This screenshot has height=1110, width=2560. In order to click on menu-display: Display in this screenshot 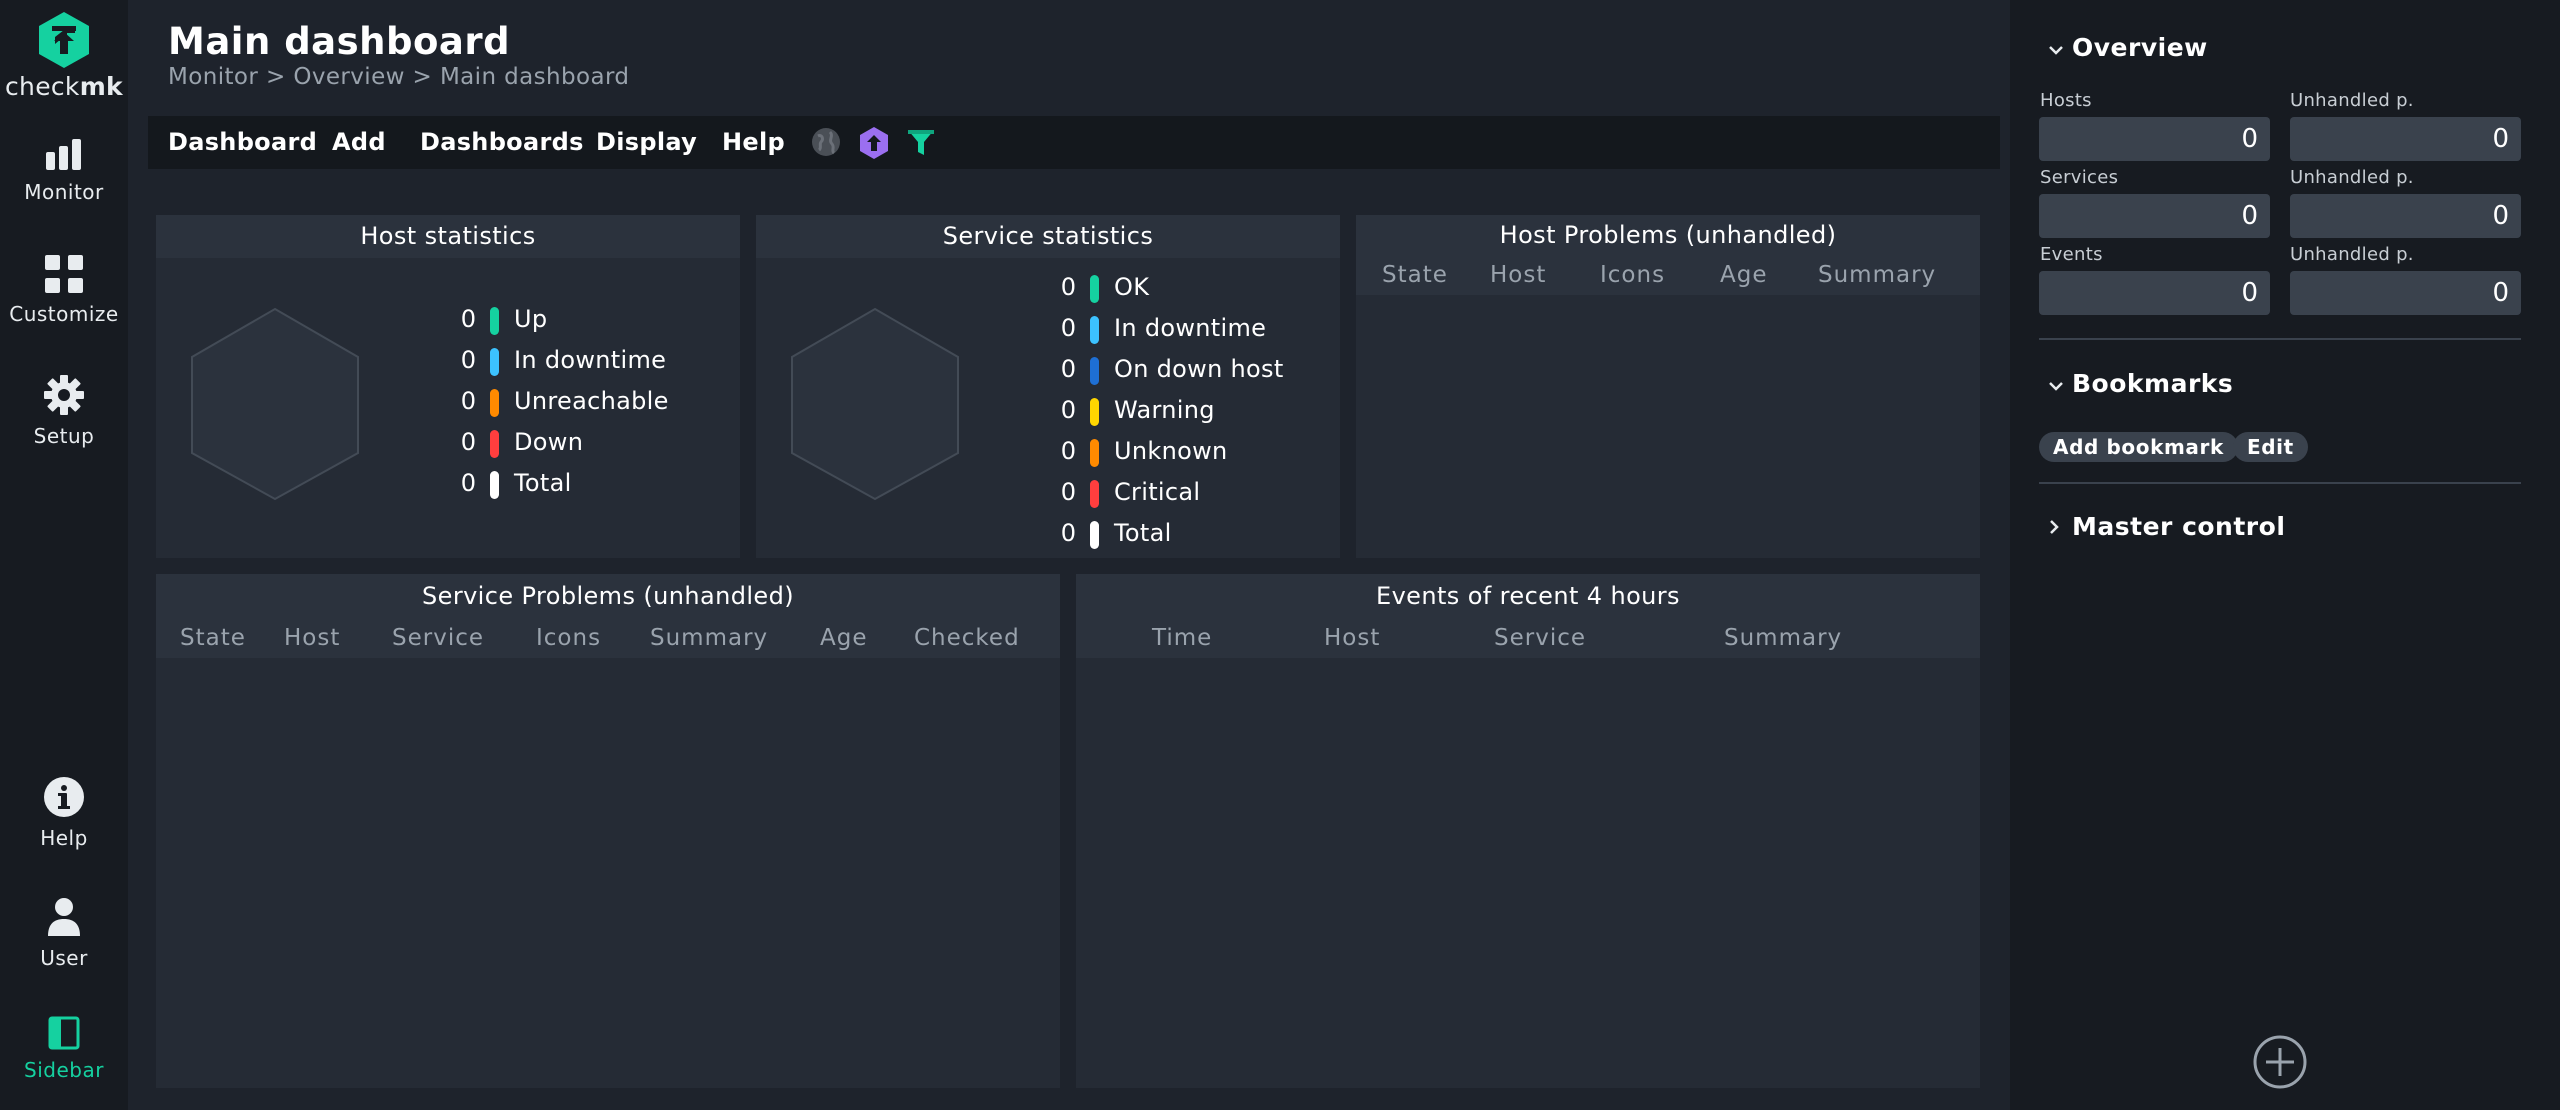, I will do `click(647, 142)`.